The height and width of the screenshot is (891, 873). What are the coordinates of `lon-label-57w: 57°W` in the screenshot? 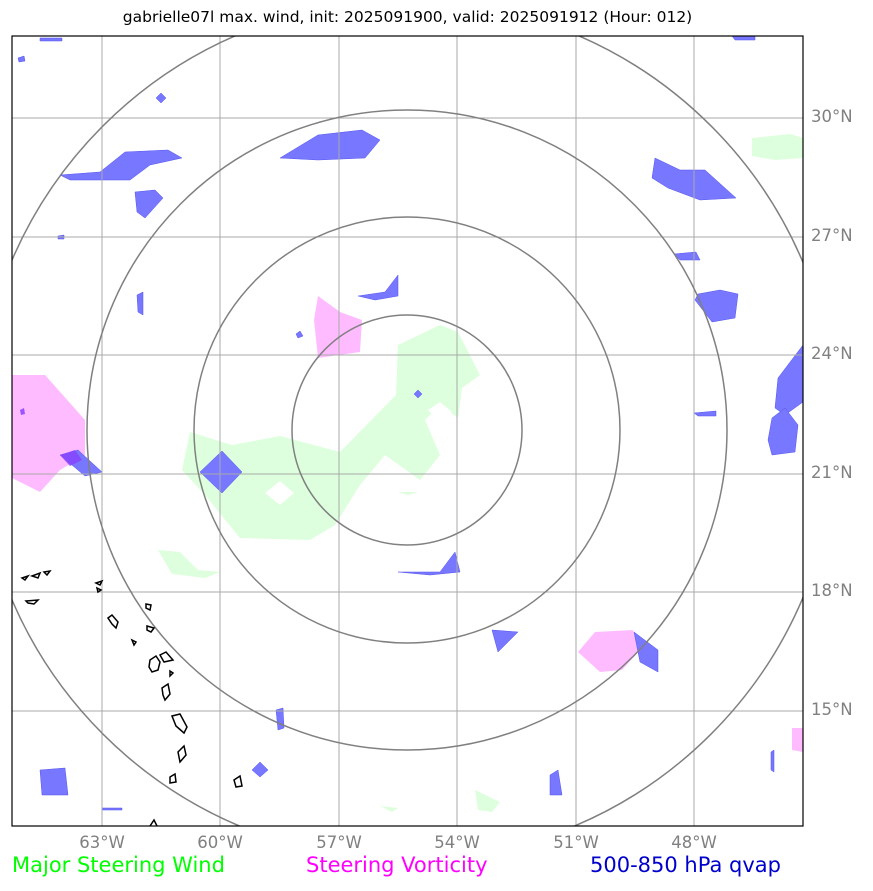 It's located at (339, 842).